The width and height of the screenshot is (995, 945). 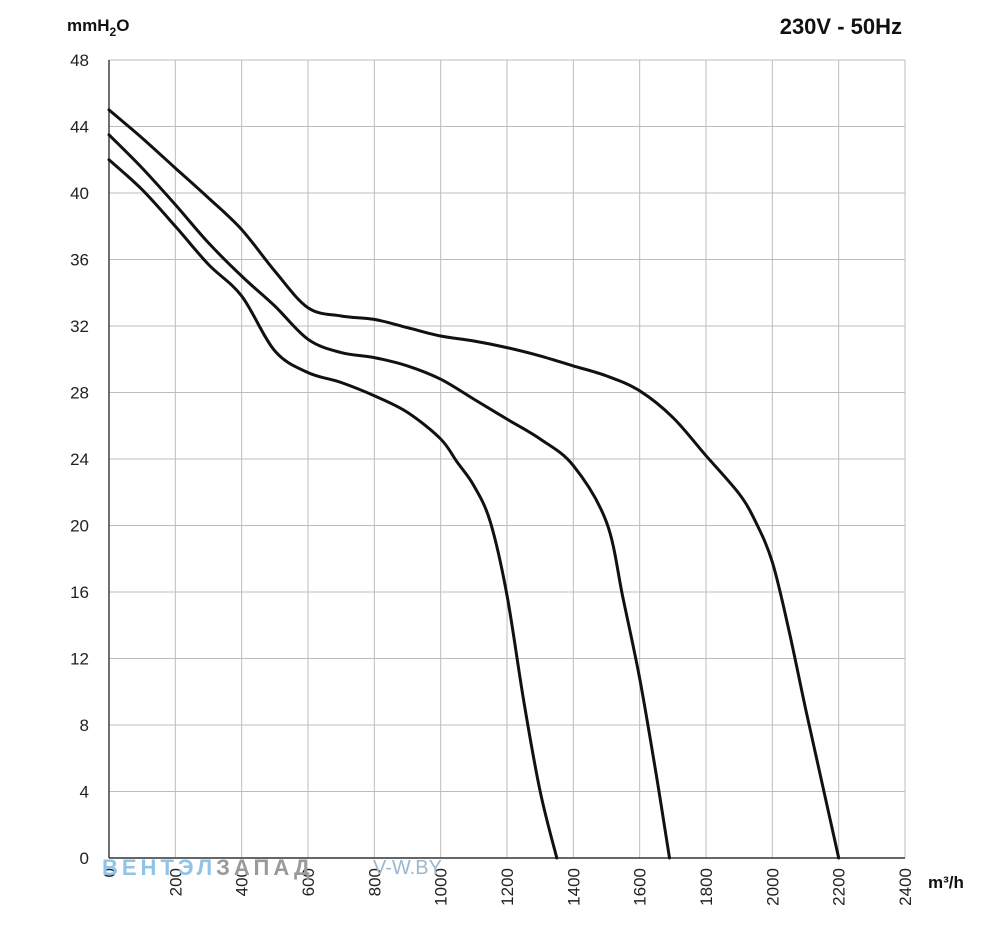 I want to click on y-tick-label: 8, so click(x=84, y=725).